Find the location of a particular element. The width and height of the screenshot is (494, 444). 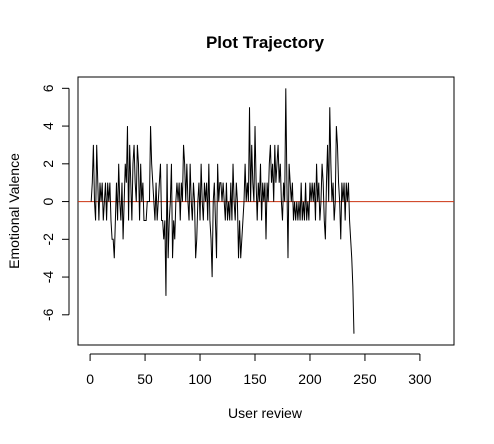

x-tick-label: 50 is located at coordinates (145, 379).